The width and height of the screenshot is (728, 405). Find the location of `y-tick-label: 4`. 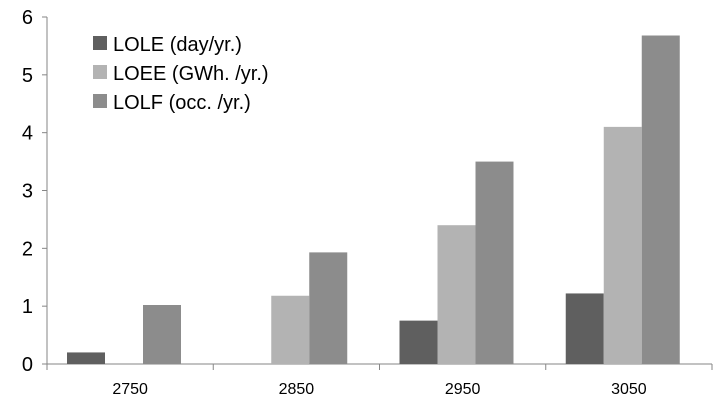

y-tick-label: 4 is located at coordinates (27, 134).